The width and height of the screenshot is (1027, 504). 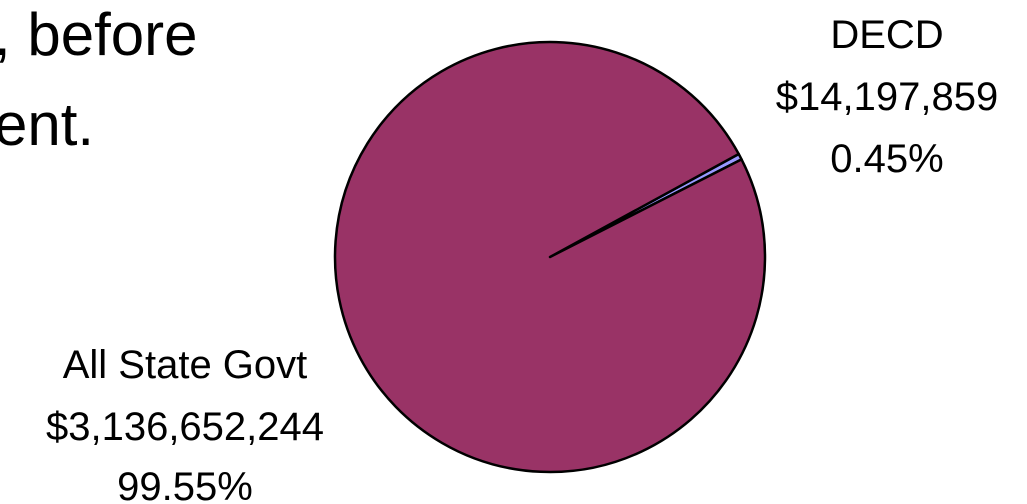 What do you see at coordinates (886, 159) in the screenshot?
I see `slice-percent-decd: 0.45%` at bounding box center [886, 159].